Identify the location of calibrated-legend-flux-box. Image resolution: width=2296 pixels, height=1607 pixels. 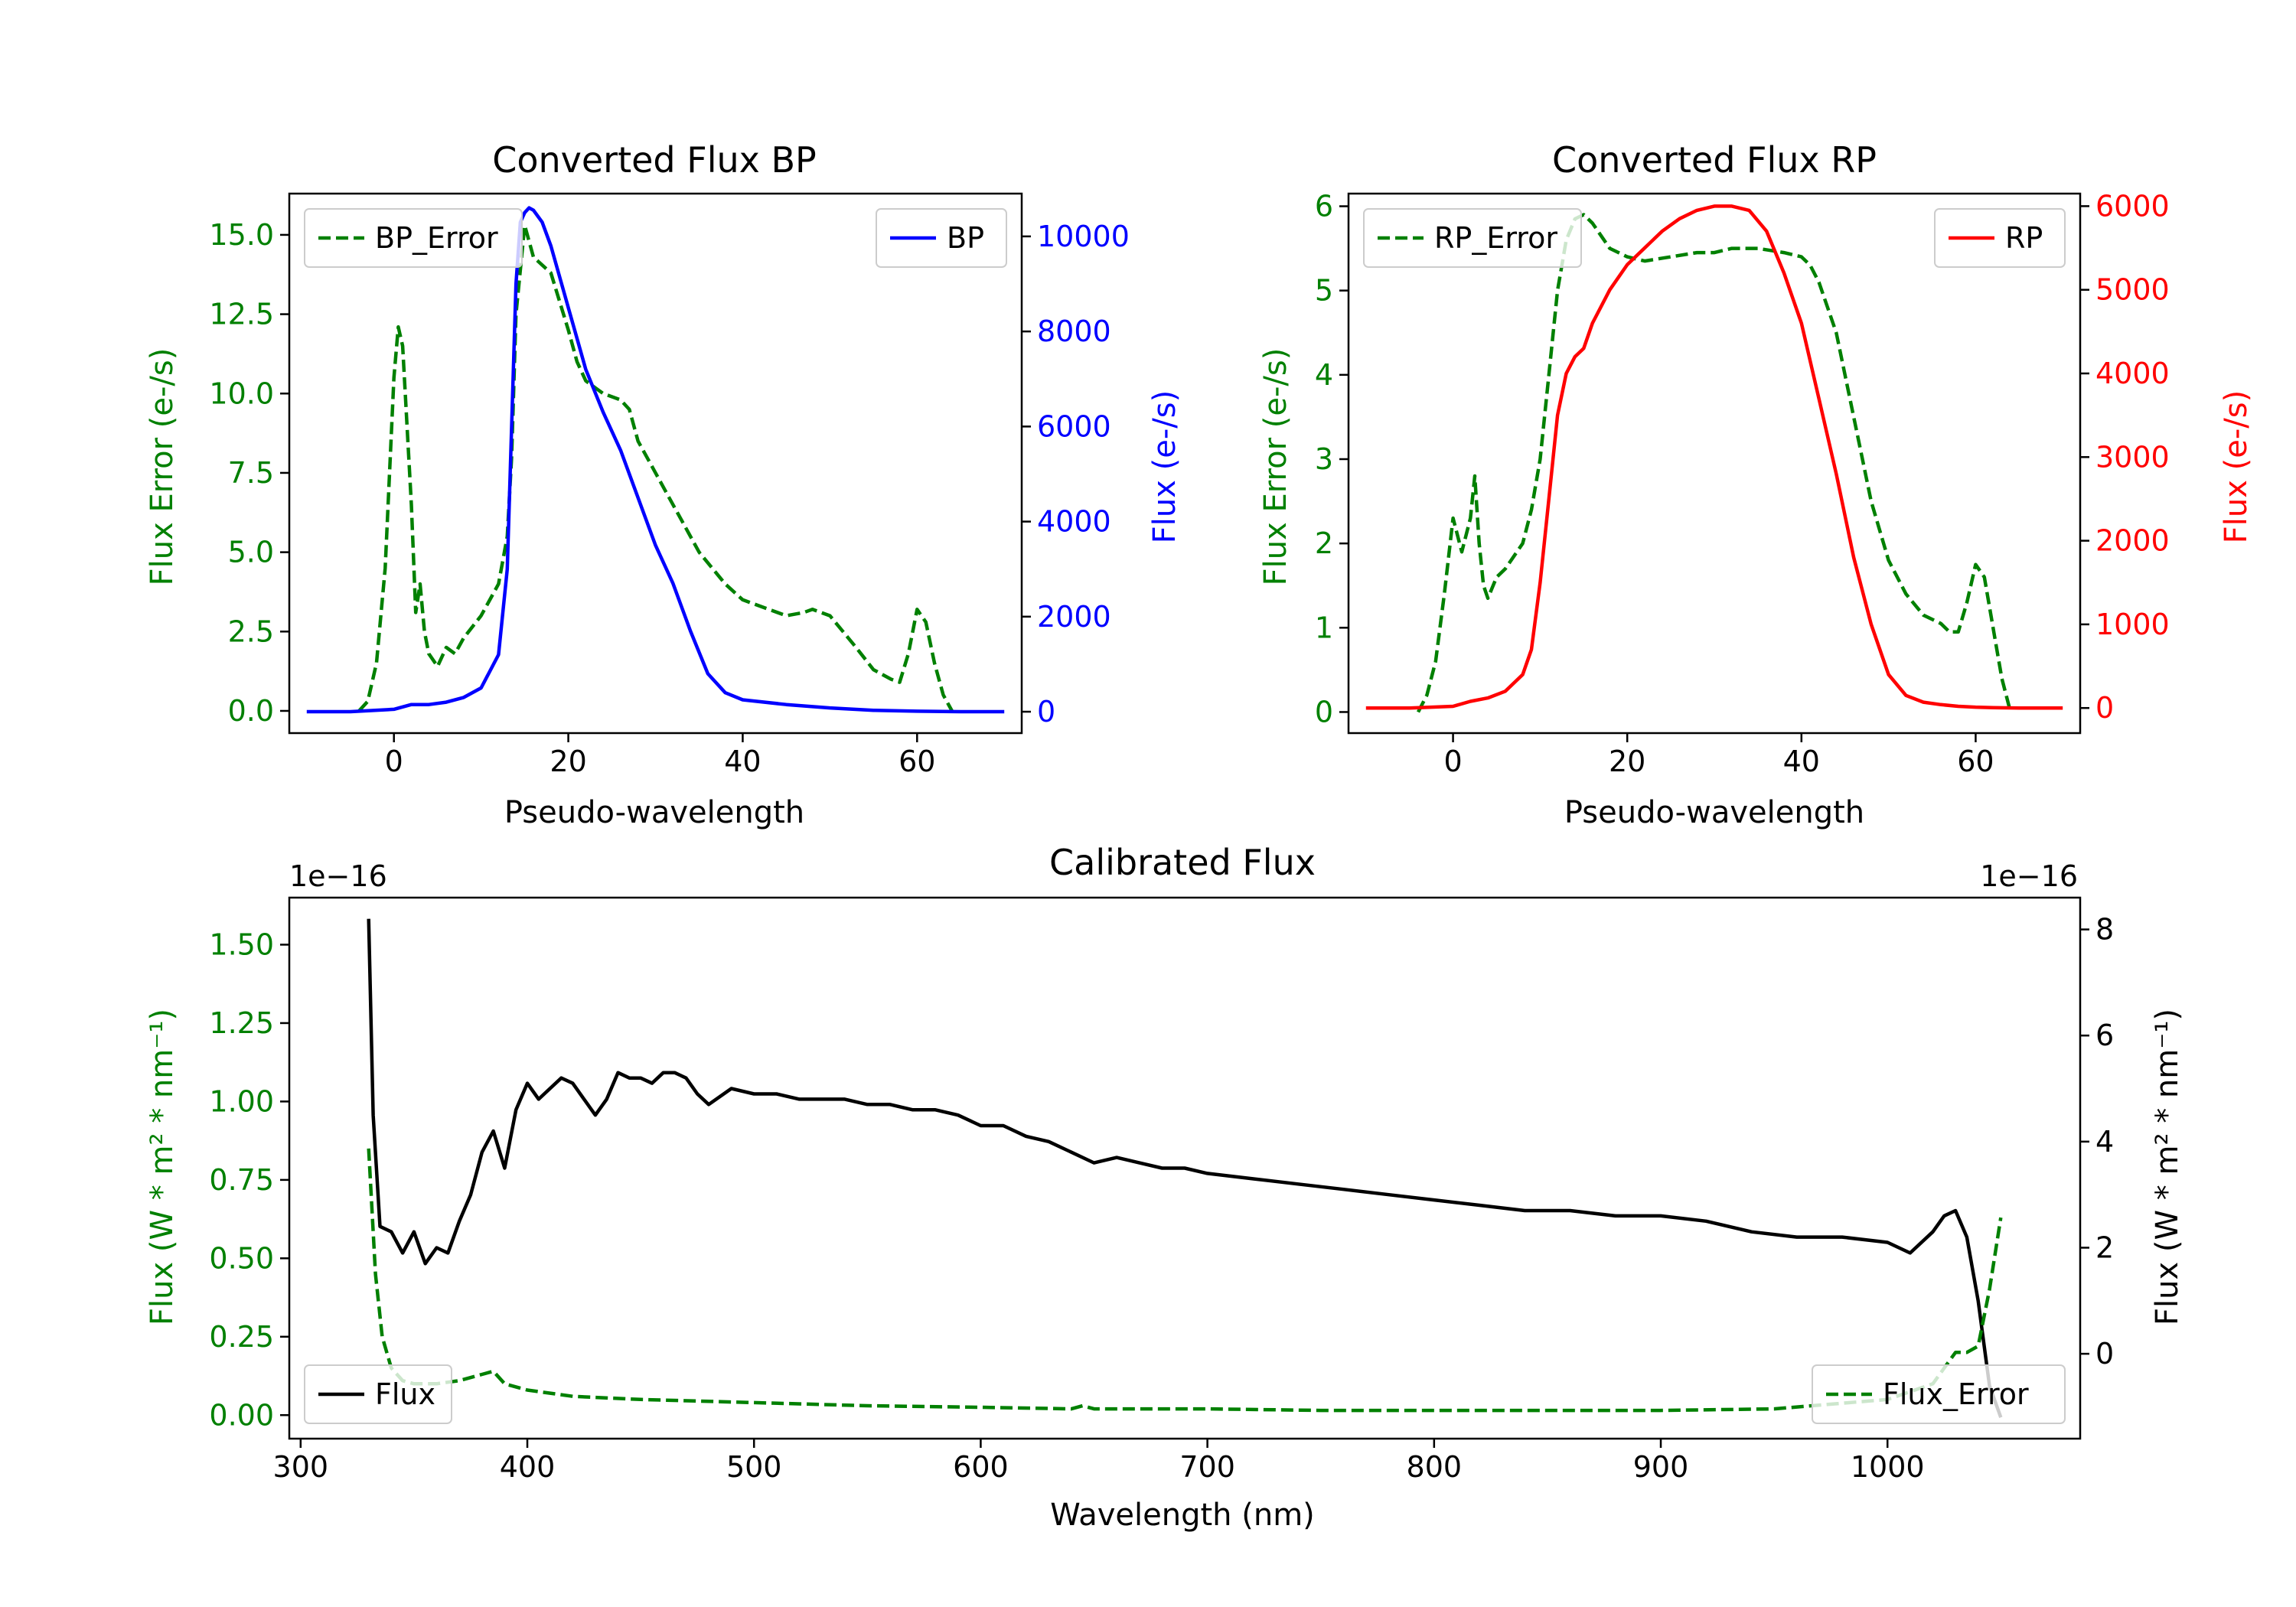
(378, 1394).